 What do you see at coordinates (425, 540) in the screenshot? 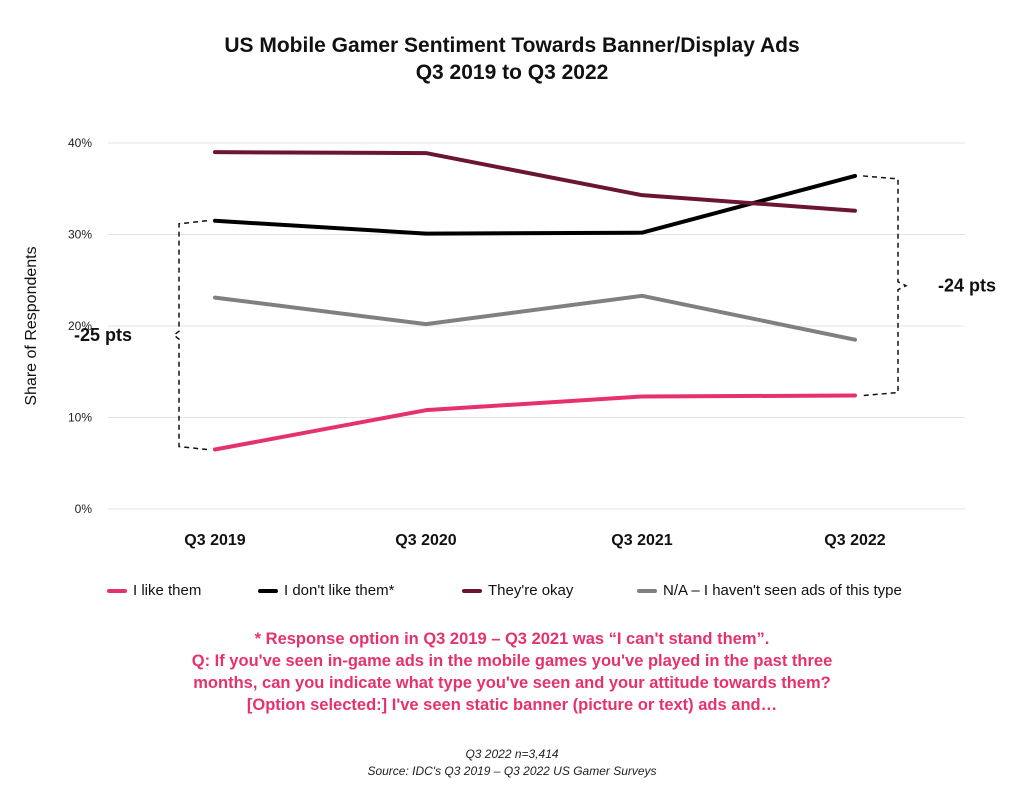
I see `x-tick-label: Q3 2020` at bounding box center [425, 540].